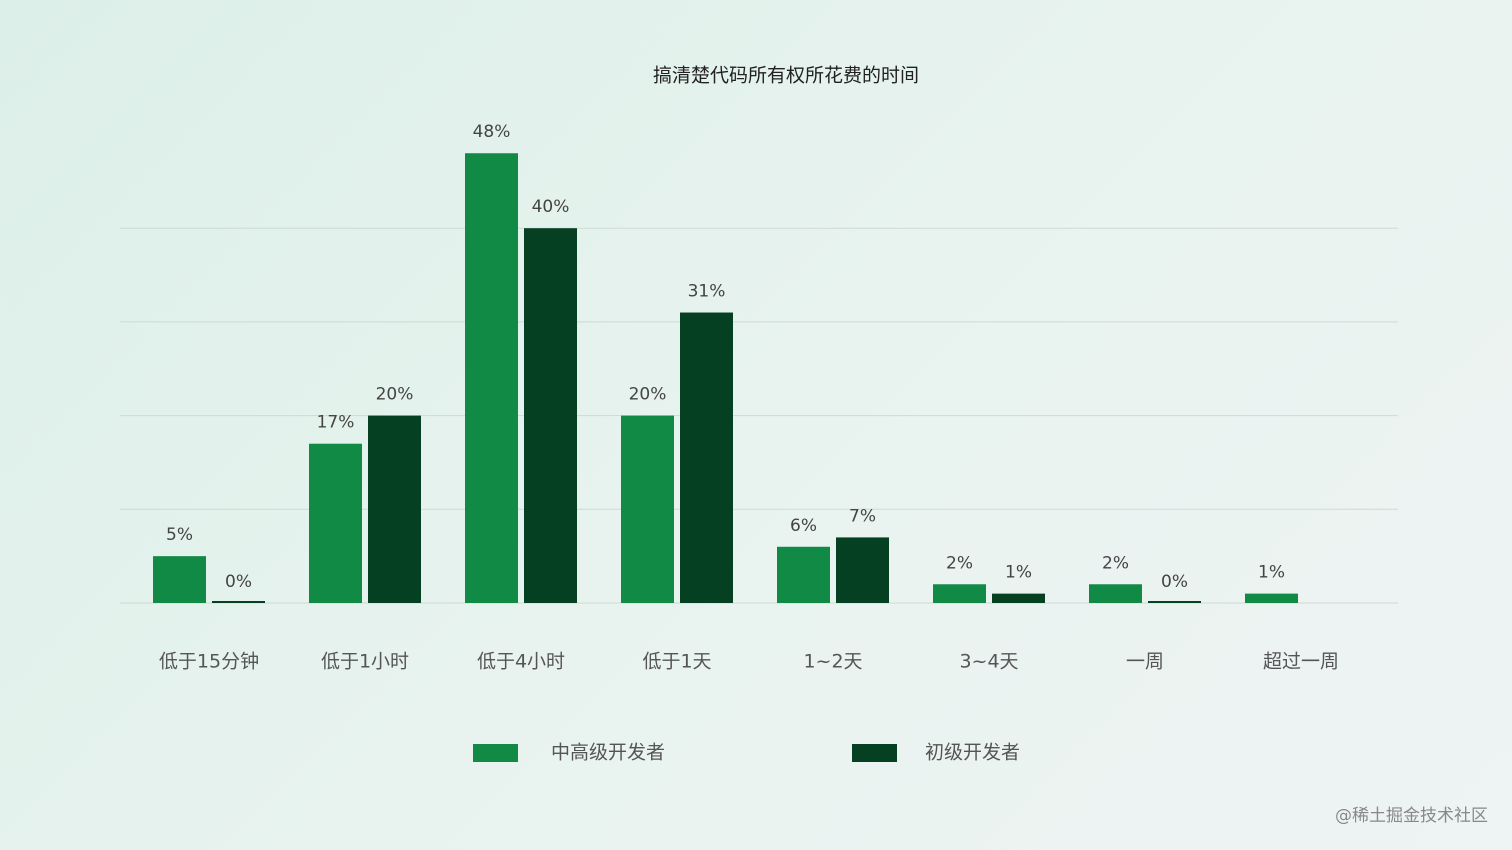 The height and width of the screenshot is (850, 1512). Describe the element at coordinates (1411, 816) in the screenshot. I see `watermark: @稀土掘金技术社区` at that location.